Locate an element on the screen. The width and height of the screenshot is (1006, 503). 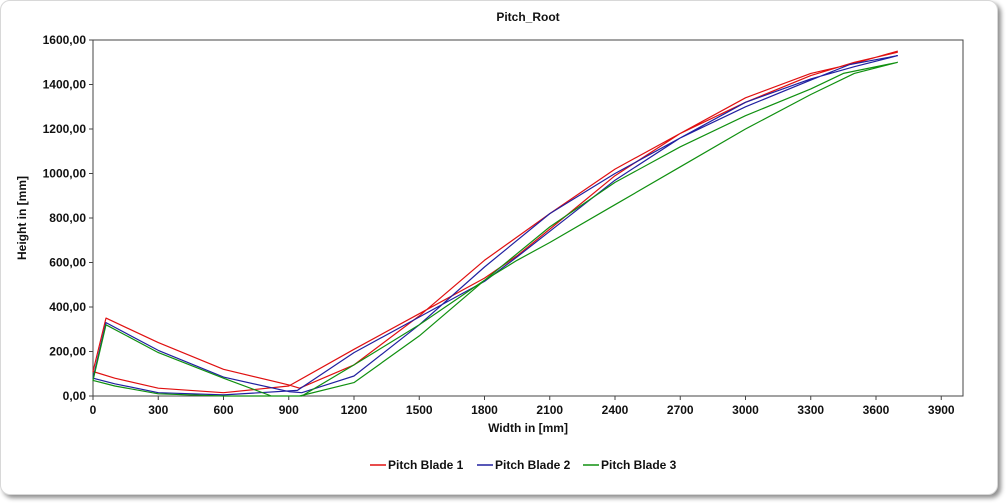
x-tick-label: 3900 is located at coordinates (941, 410).